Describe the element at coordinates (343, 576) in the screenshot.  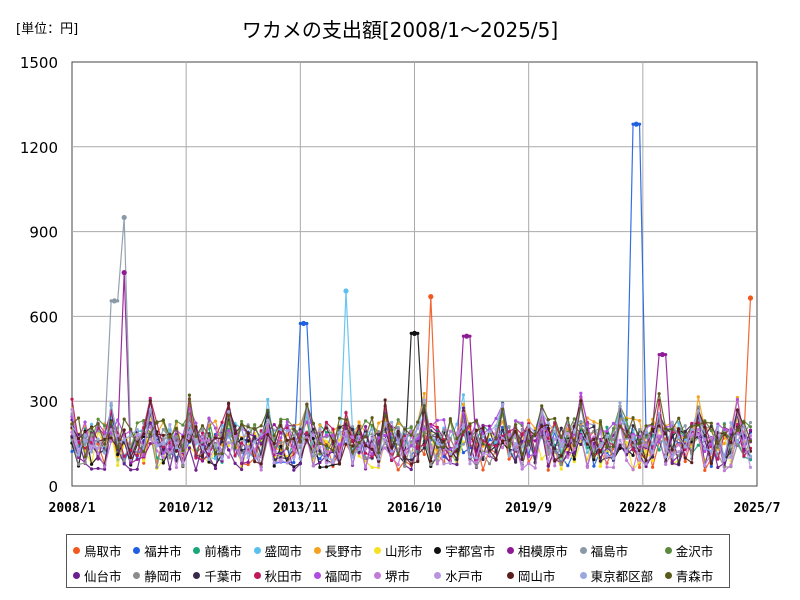
I see `legend-label: 福岡市` at that location.